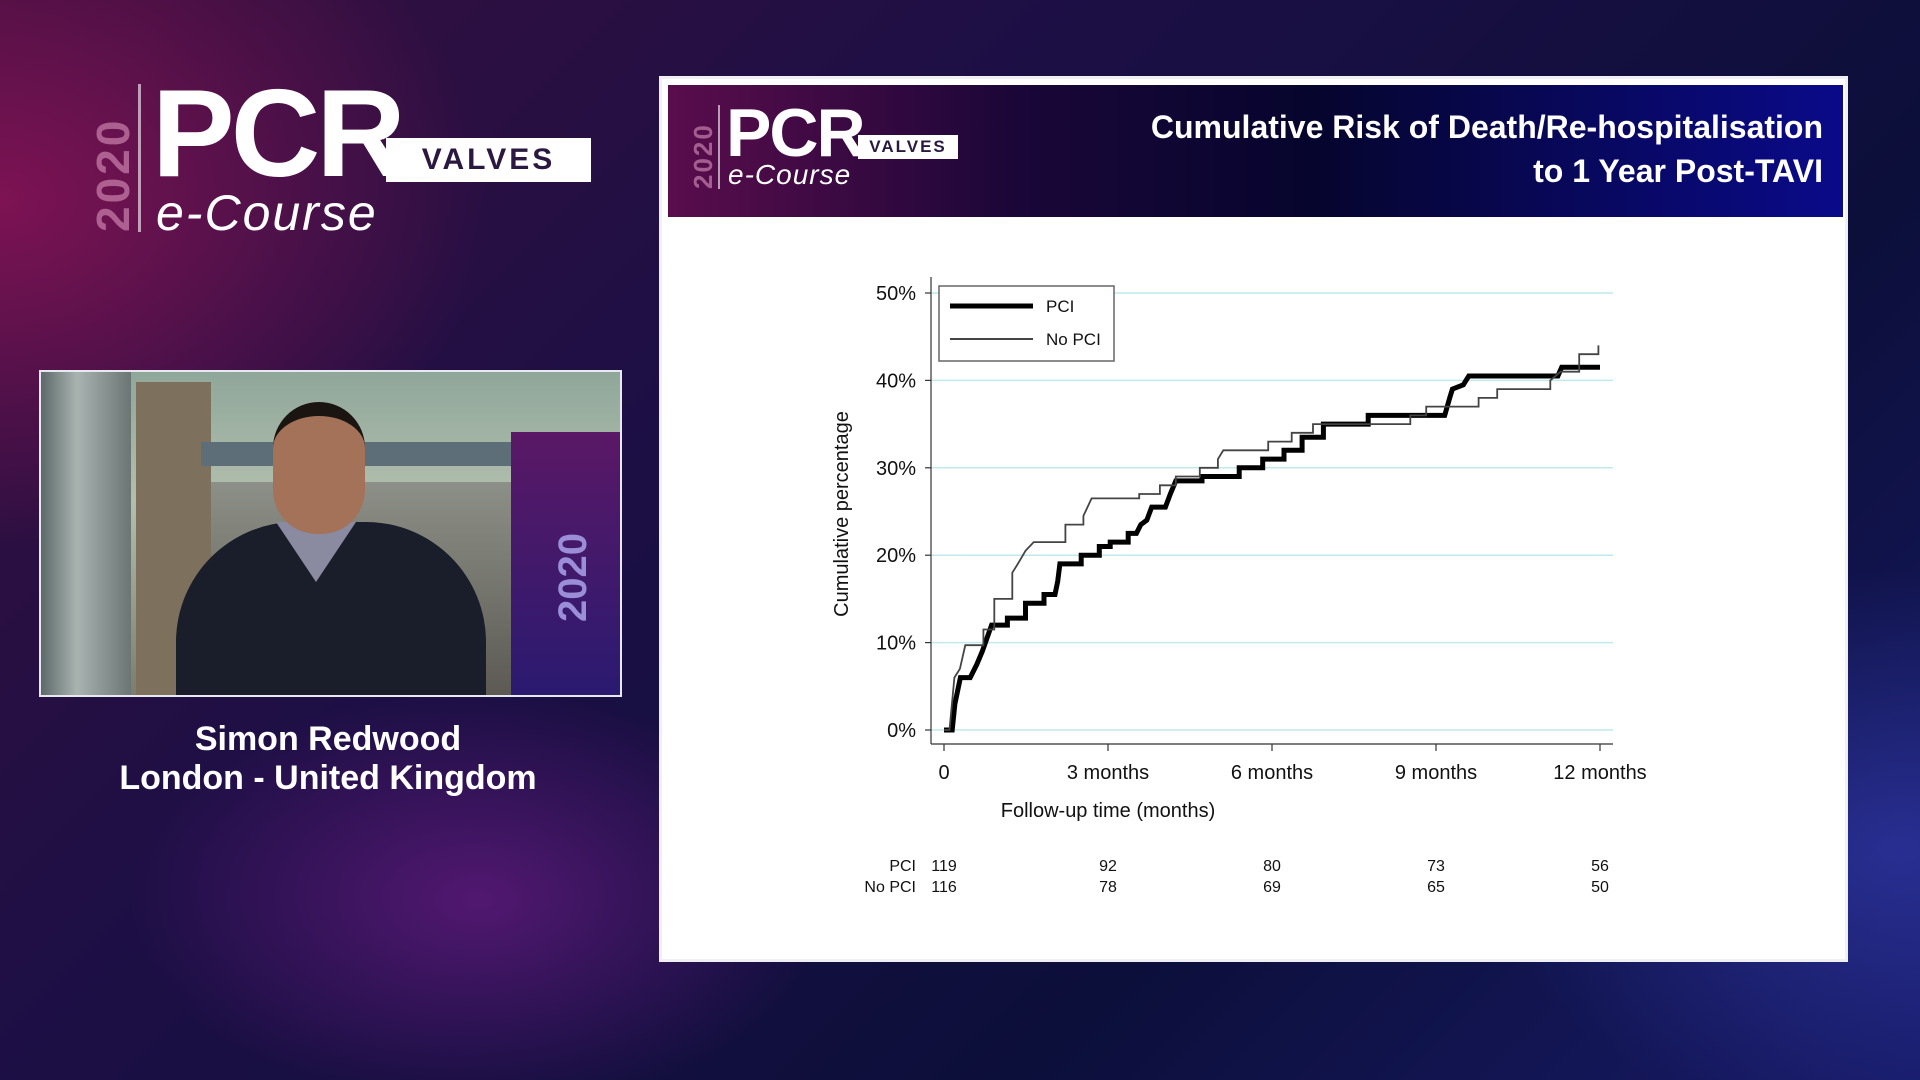 The width and height of the screenshot is (1920, 1080). I want to click on legend: PCI No PCI, so click(1026, 323).